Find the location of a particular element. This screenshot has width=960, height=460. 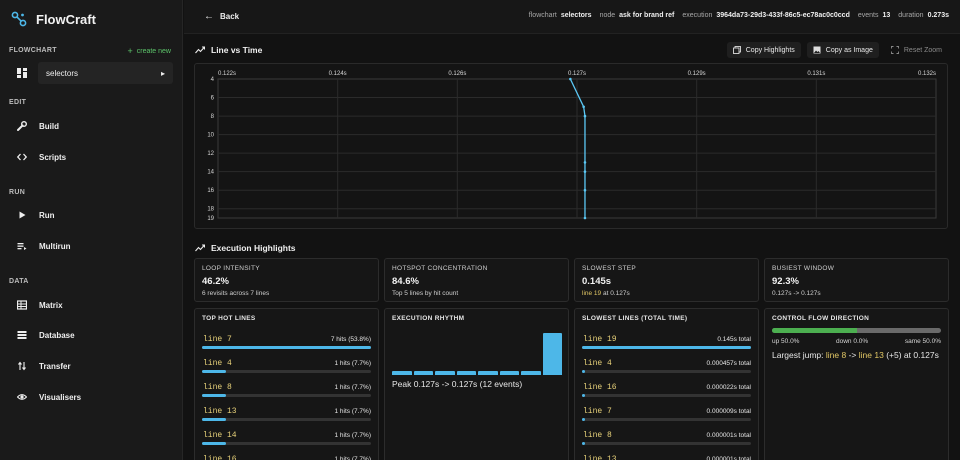

slow-line-value: 0.000009s total is located at coordinates (728, 411).